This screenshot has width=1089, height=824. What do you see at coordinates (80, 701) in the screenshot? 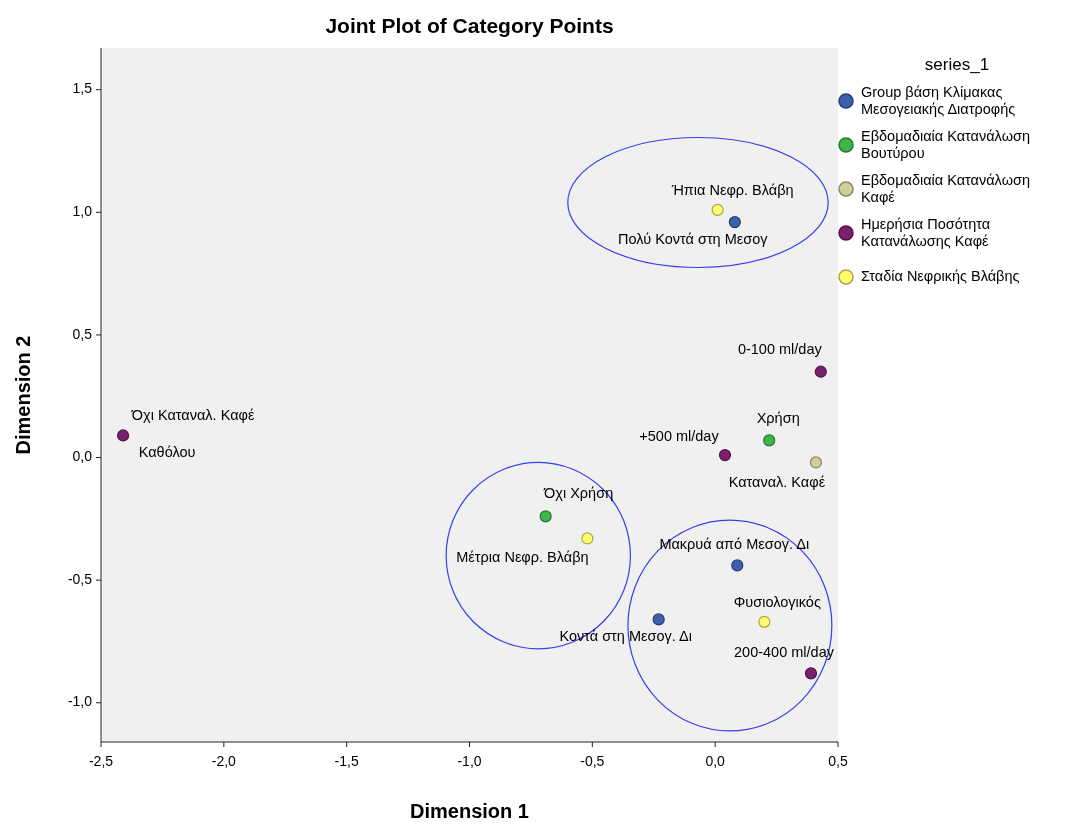
I see `y-tick-label: -1,0` at bounding box center [80, 701].